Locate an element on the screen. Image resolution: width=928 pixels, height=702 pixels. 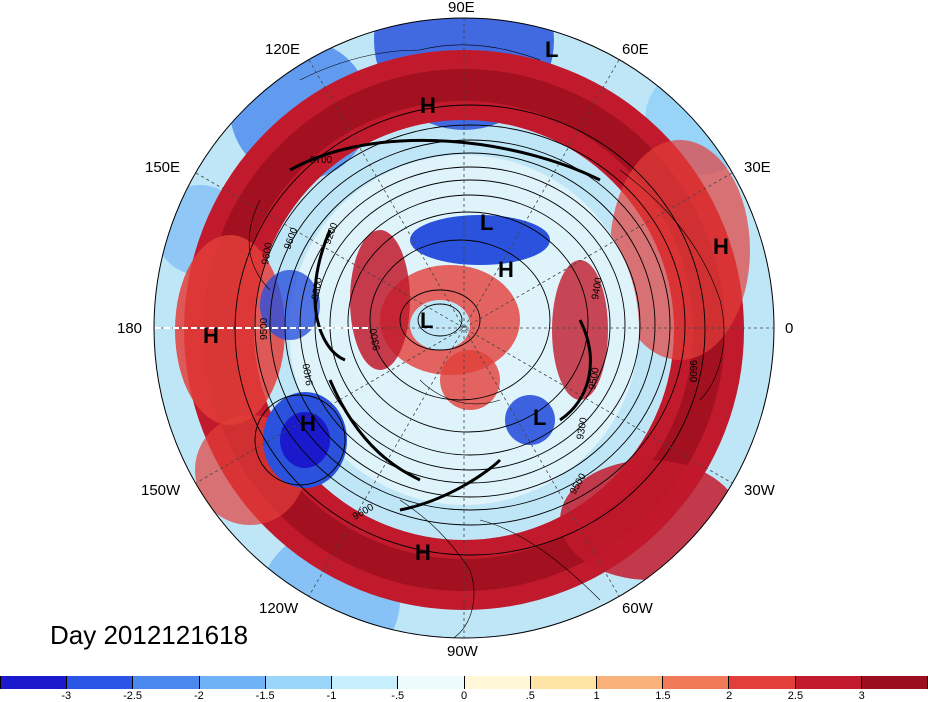
lon-label-60e: 60E is located at coordinates (635, 49).